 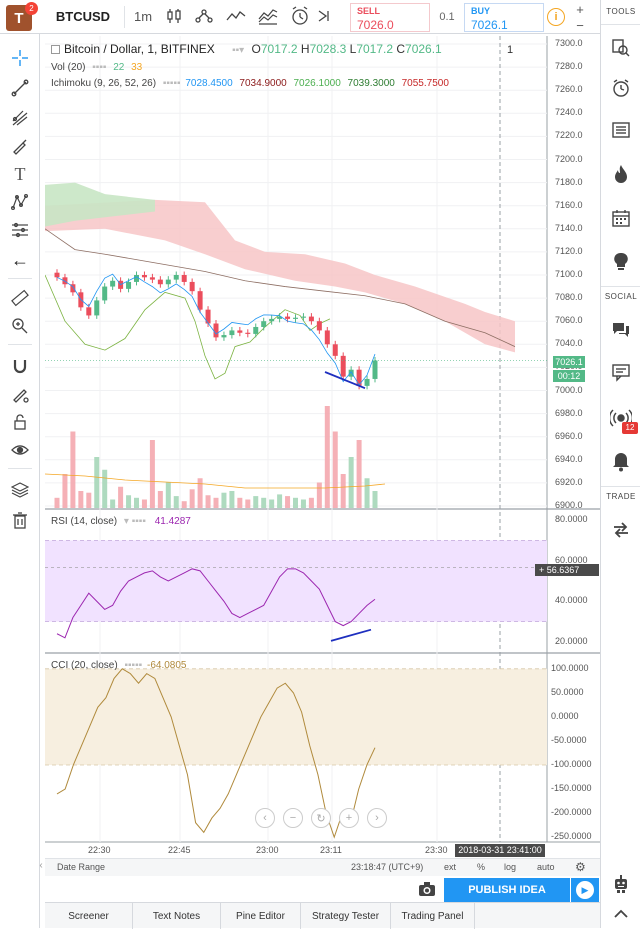 What do you see at coordinates (371, 83) in the screenshot?
I see `ichimoku-value-4: 7039.3000` at bounding box center [371, 83].